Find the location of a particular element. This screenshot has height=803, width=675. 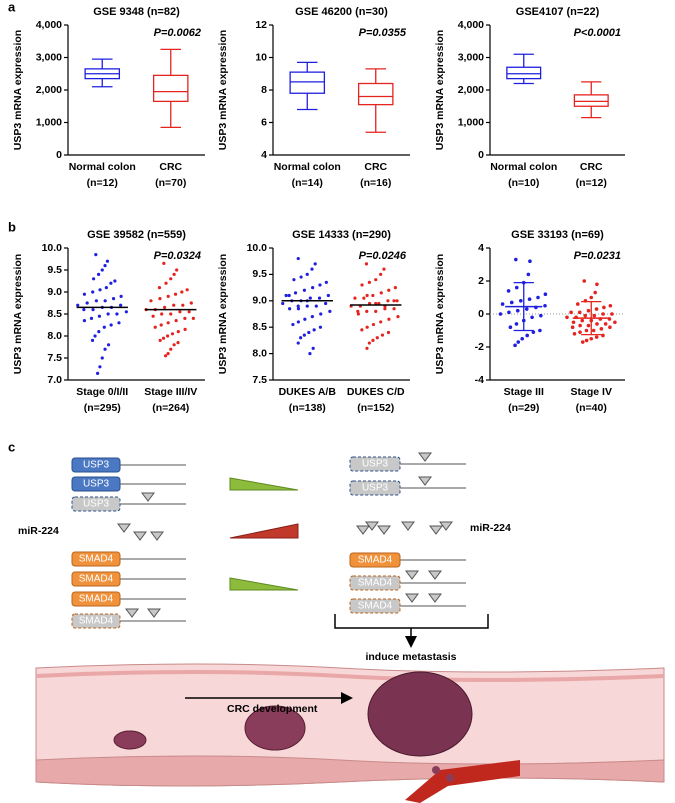

smad4-label: SMAD4 is located at coordinates (375, 560).